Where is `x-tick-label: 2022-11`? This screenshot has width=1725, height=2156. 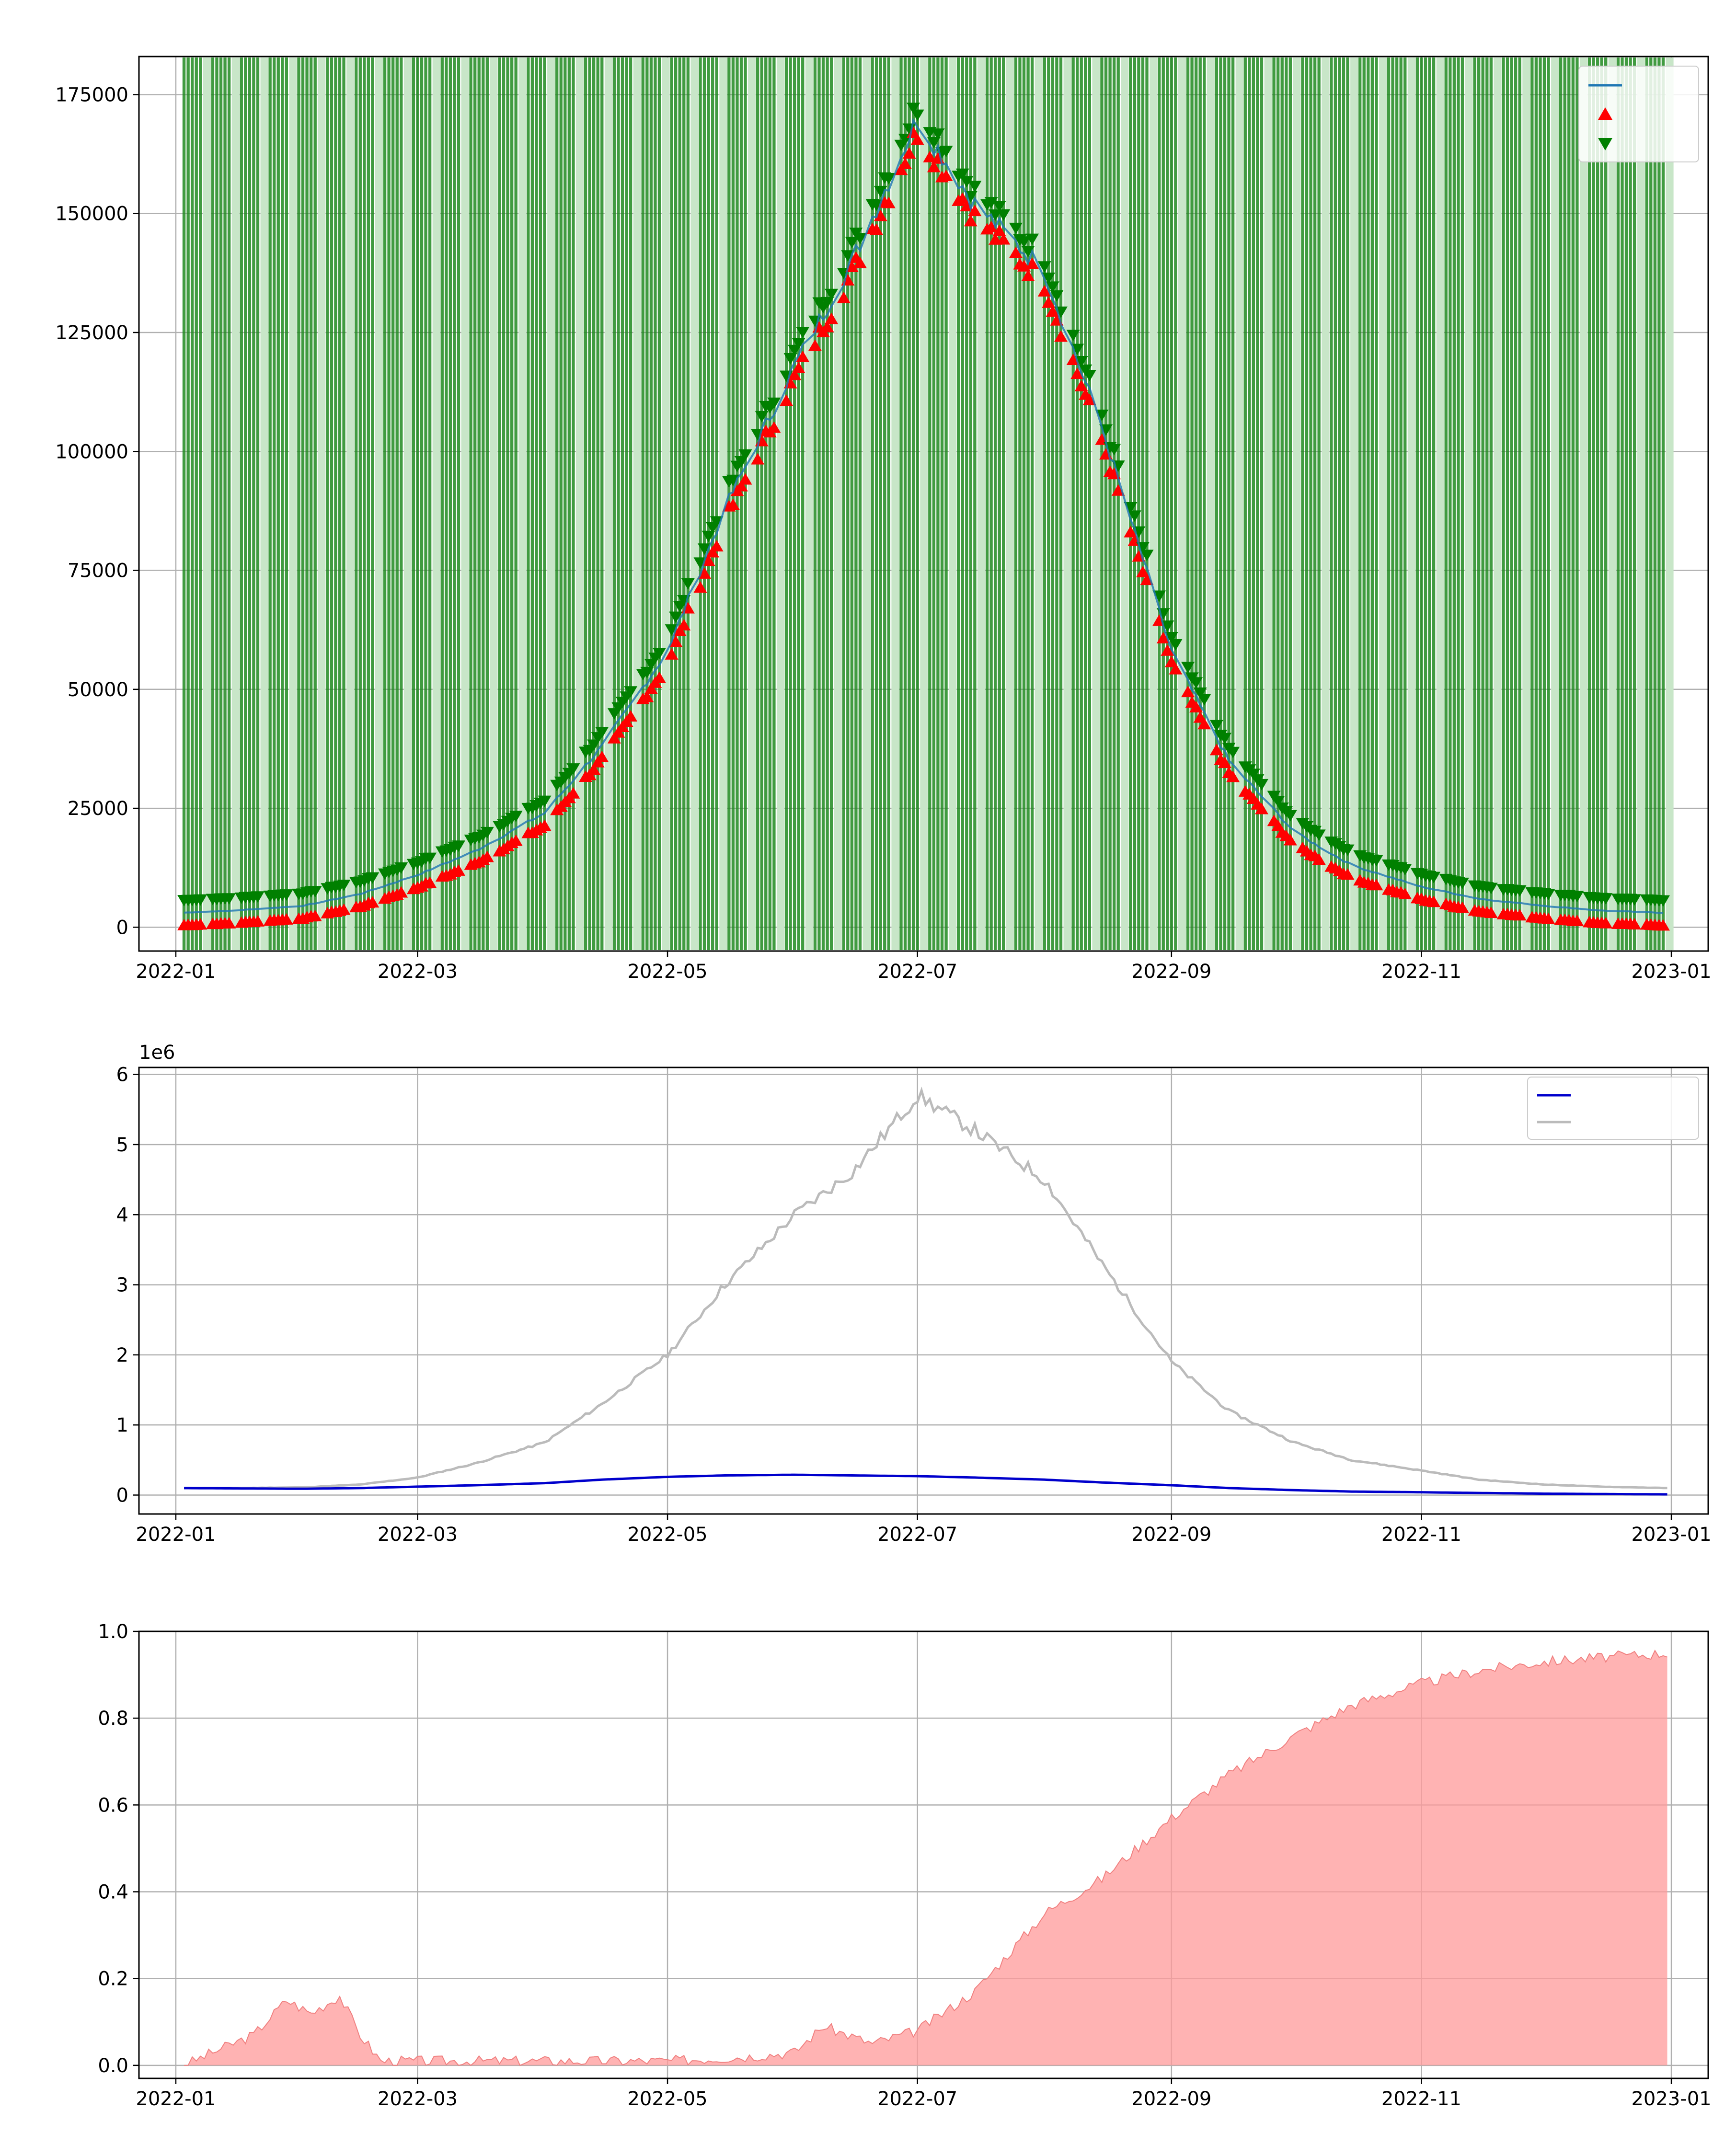 x-tick-label: 2022-11 is located at coordinates (1421, 972).